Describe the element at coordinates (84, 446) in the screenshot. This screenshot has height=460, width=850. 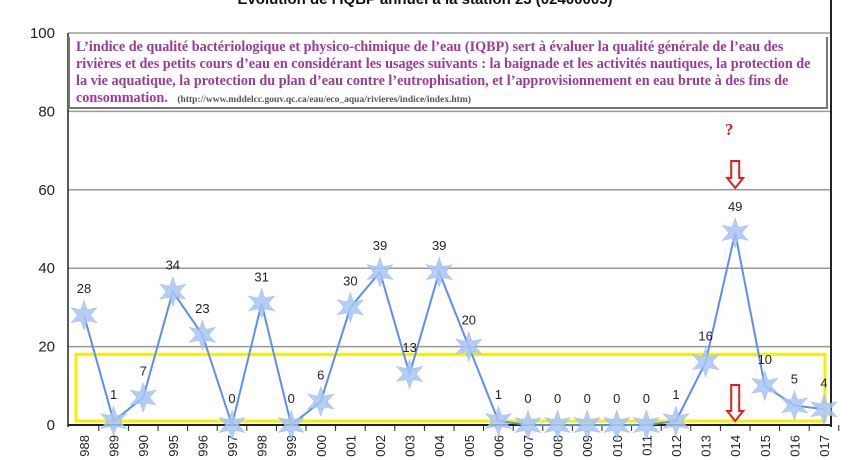
I see `x-tick-label: 988` at that location.